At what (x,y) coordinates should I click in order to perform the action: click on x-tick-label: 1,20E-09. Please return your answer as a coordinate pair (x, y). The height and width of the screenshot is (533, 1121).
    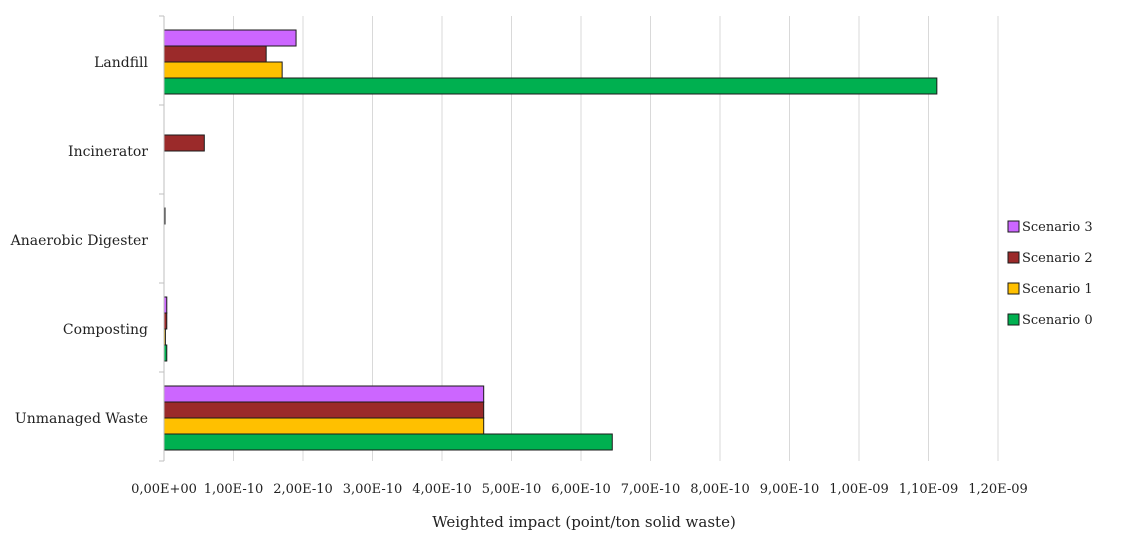
    Looking at the image, I should click on (998, 489).